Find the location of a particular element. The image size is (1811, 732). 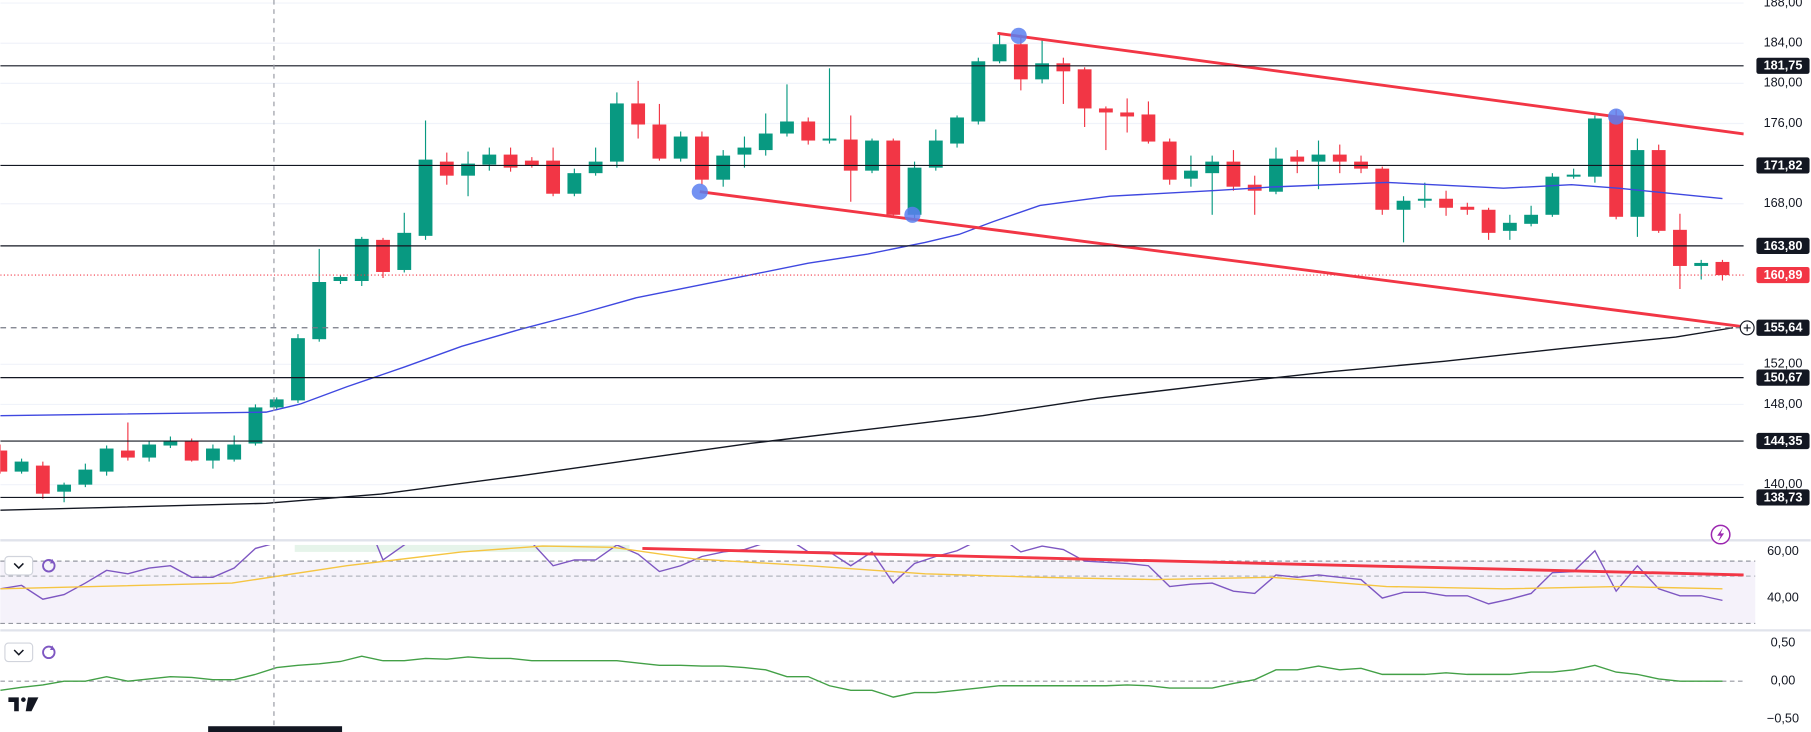

y-tick-label: 40,00 is located at coordinates (1783, 597).